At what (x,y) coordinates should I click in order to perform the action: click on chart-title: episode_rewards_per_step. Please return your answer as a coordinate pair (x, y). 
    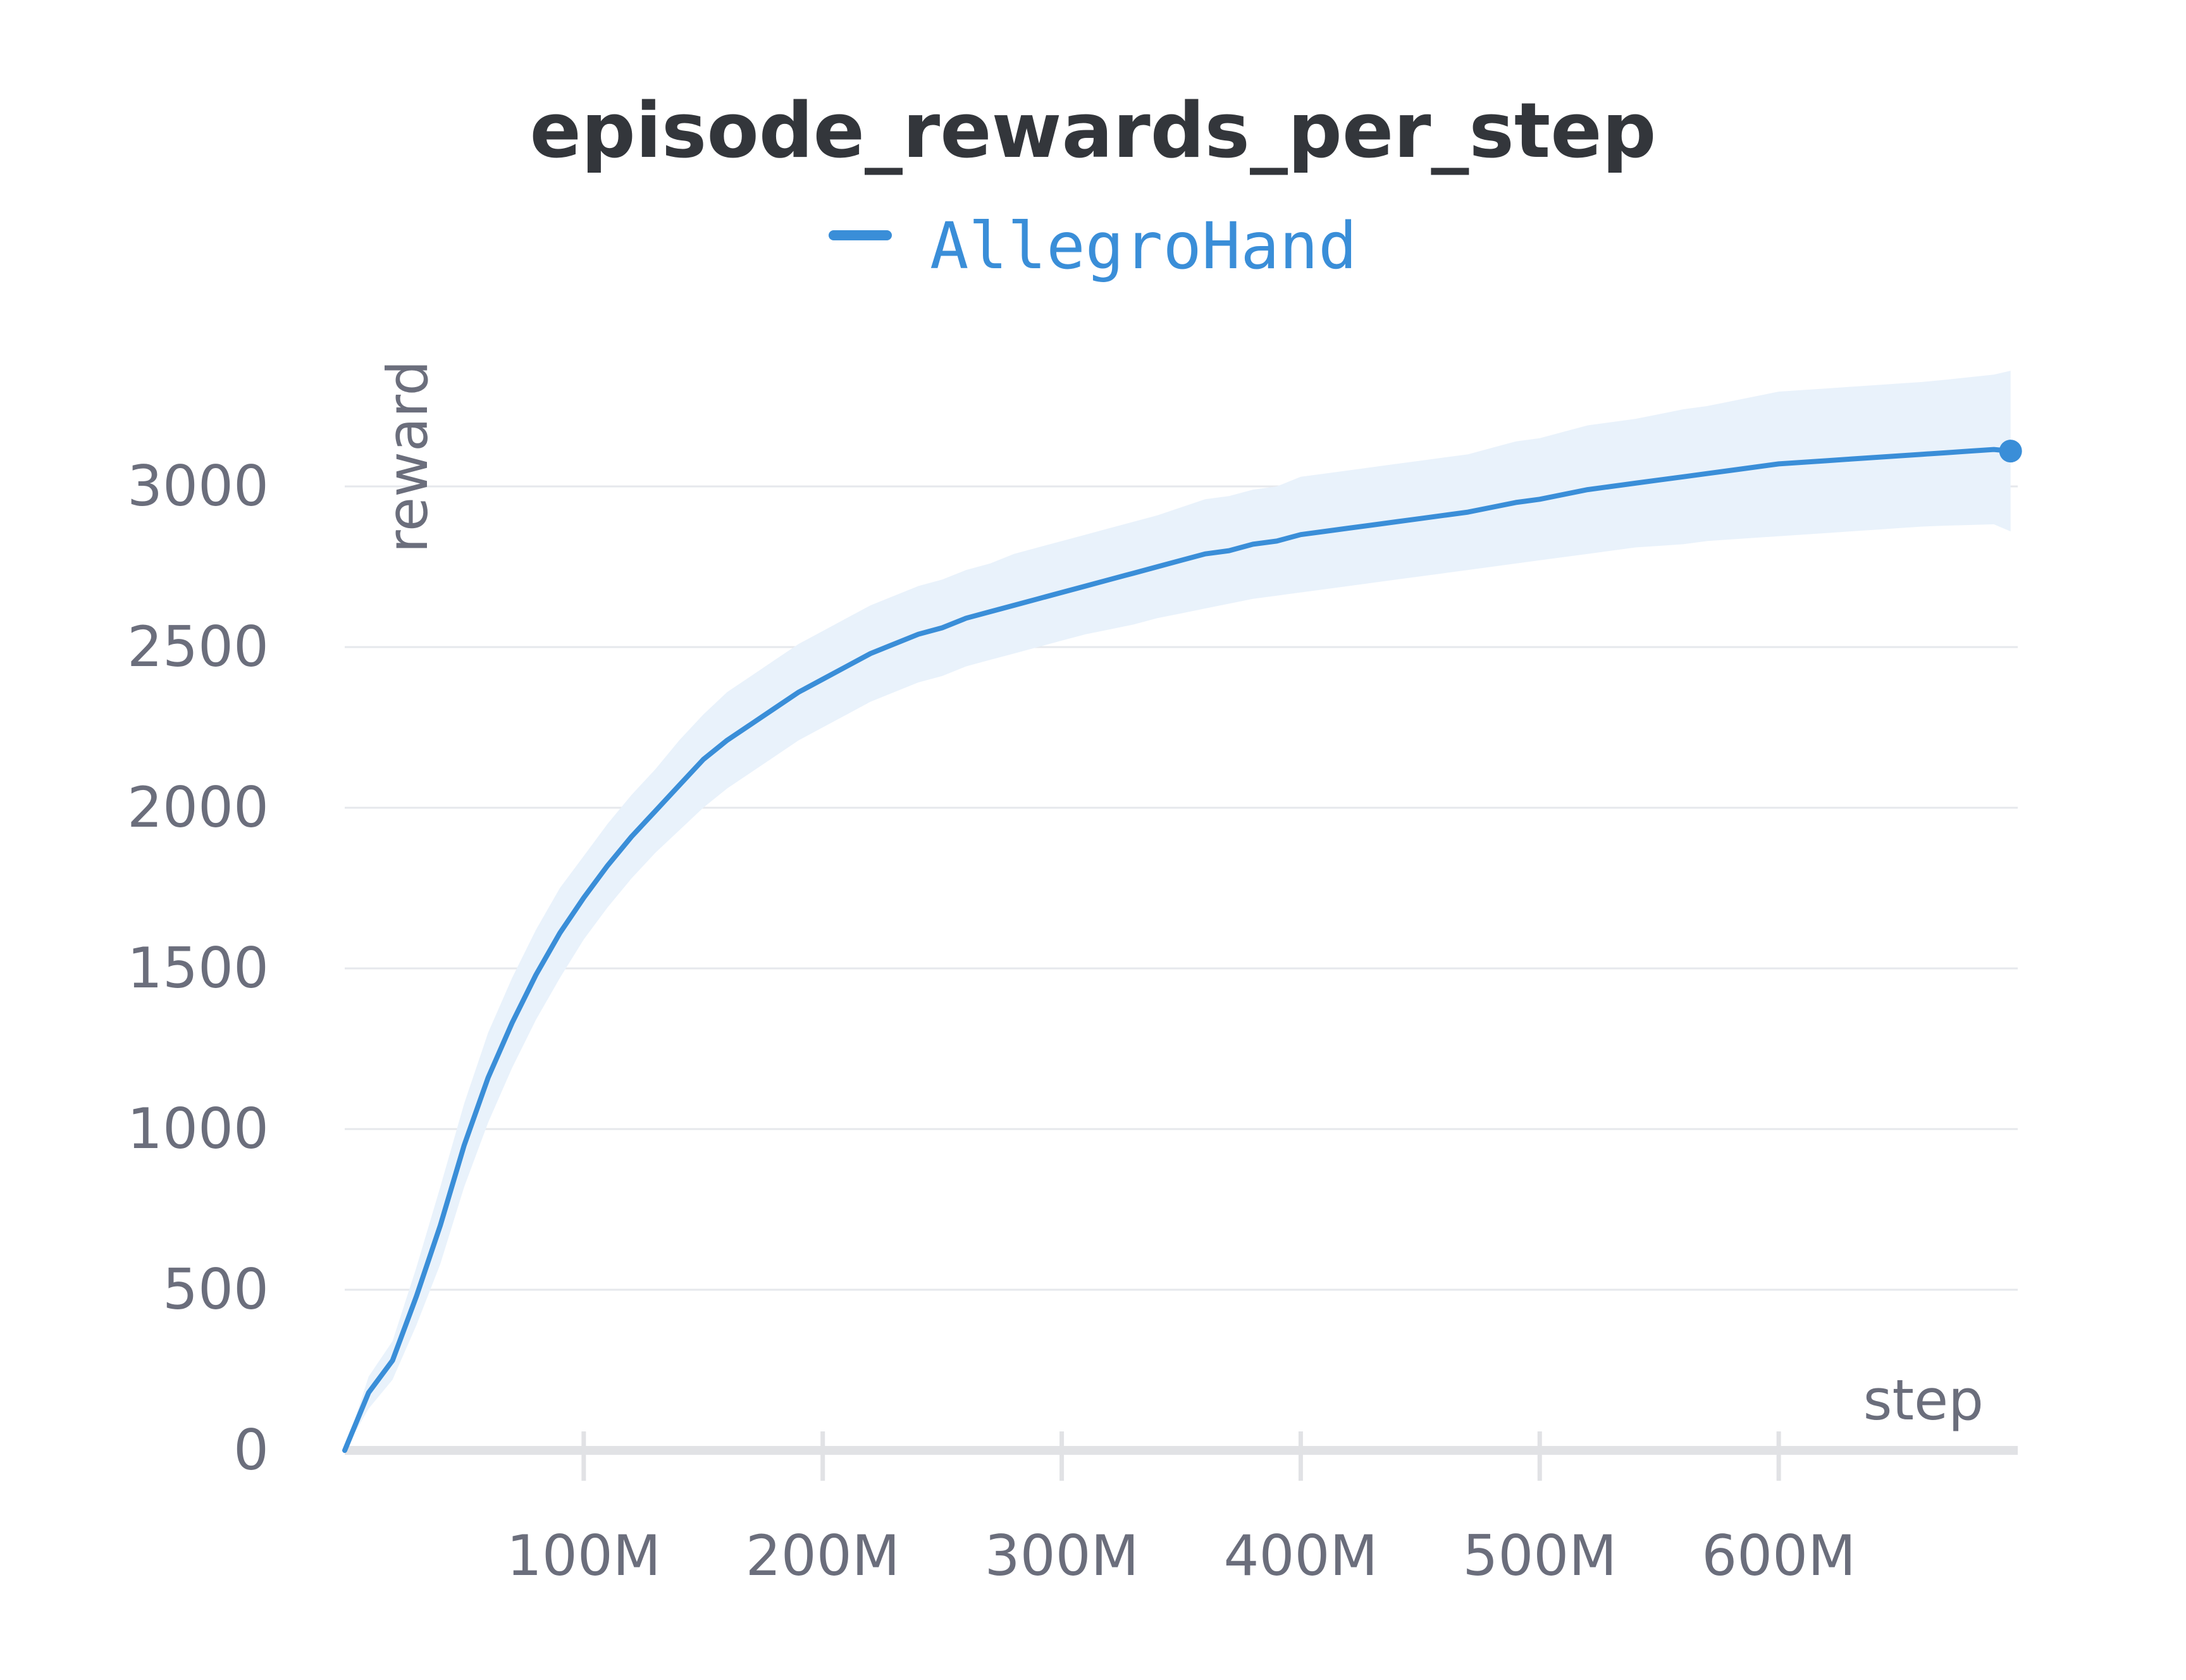
    Looking at the image, I should click on (1092, 131).